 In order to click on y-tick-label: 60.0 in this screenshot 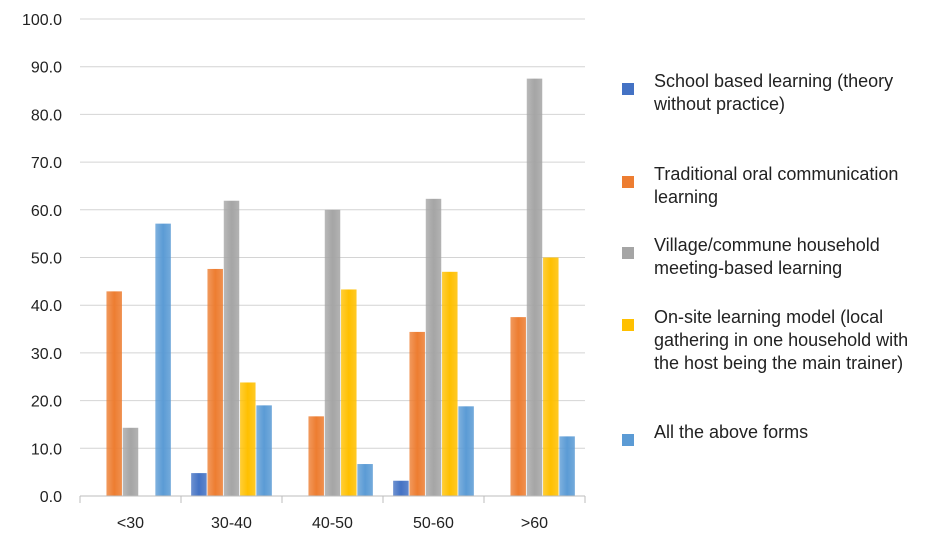, I will do `click(46, 211)`.